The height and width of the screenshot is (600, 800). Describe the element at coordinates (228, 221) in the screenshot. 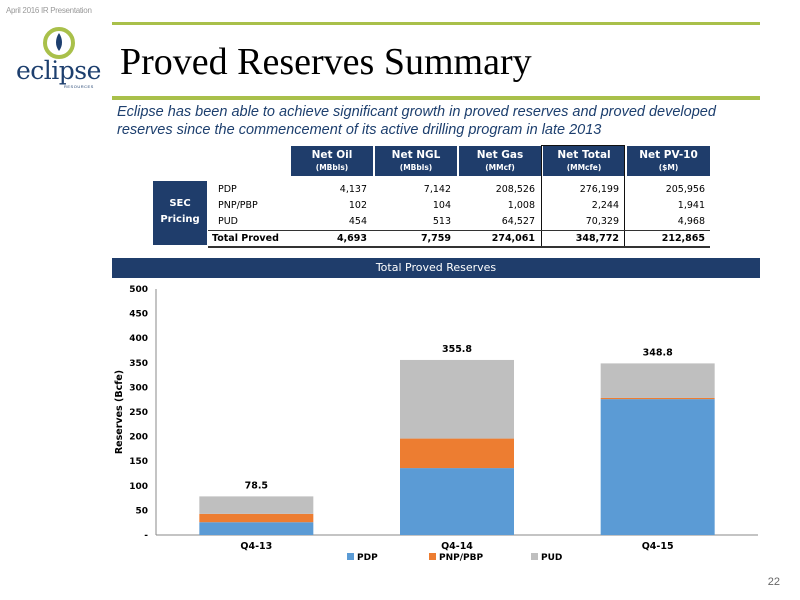

I see `row-label-pud: PUD` at that location.